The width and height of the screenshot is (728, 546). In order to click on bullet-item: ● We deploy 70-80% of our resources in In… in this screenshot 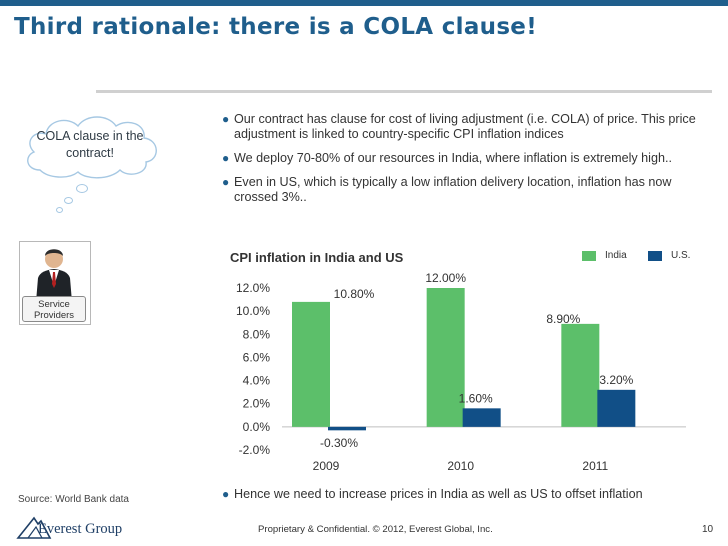, I will do `click(447, 158)`.